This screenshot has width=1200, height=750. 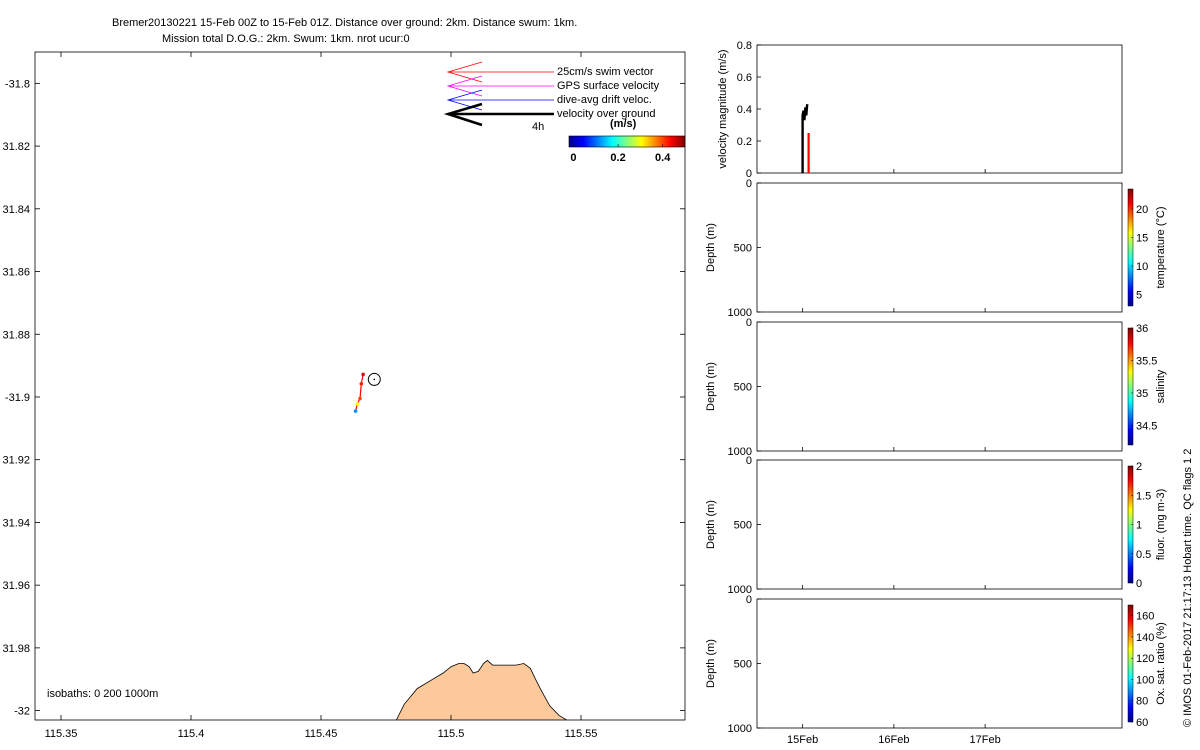 I want to click on glider-track, so click(x=359, y=392).